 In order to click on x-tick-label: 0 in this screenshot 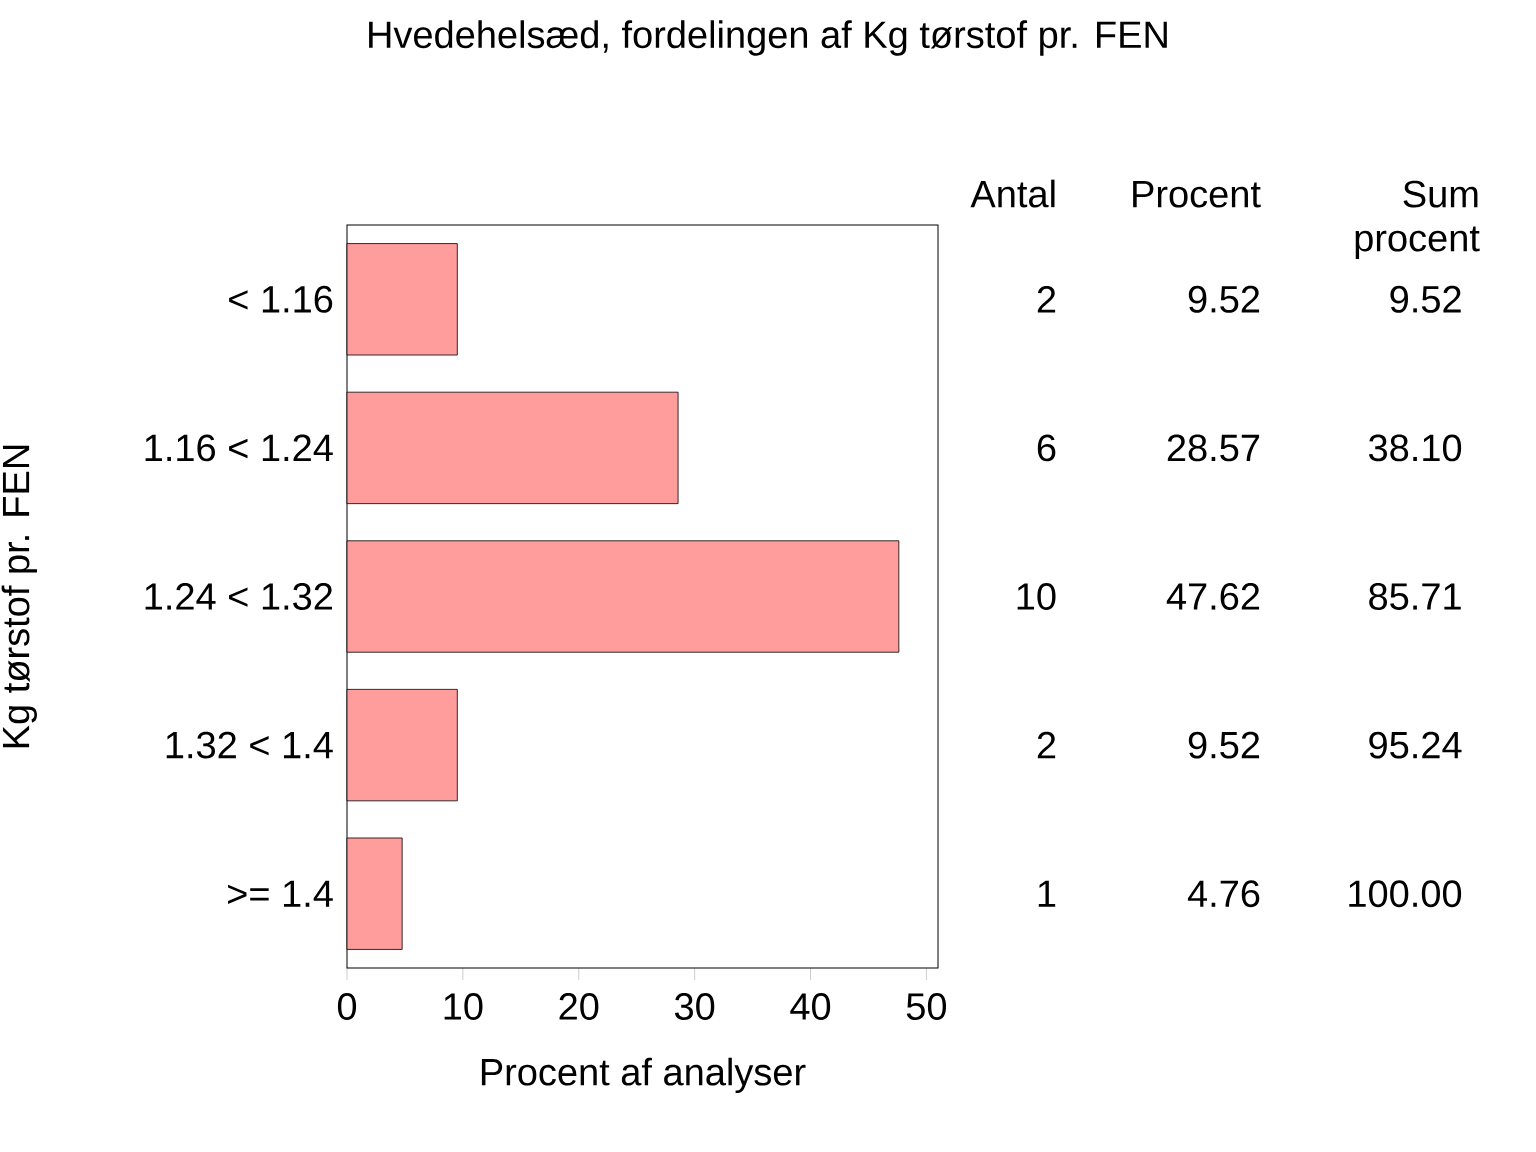, I will do `click(347, 1006)`.